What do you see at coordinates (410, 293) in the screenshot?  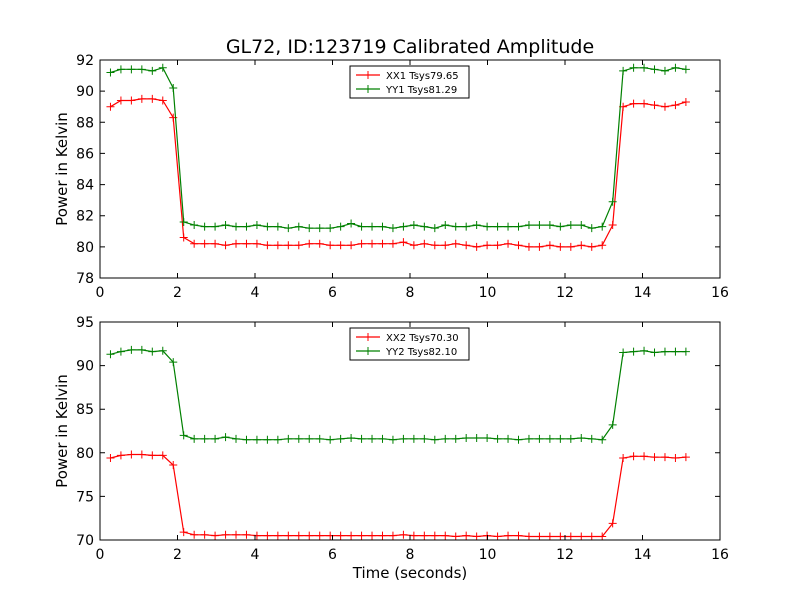 I see `x-tick-label: 8` at bounding box center [410, 293].